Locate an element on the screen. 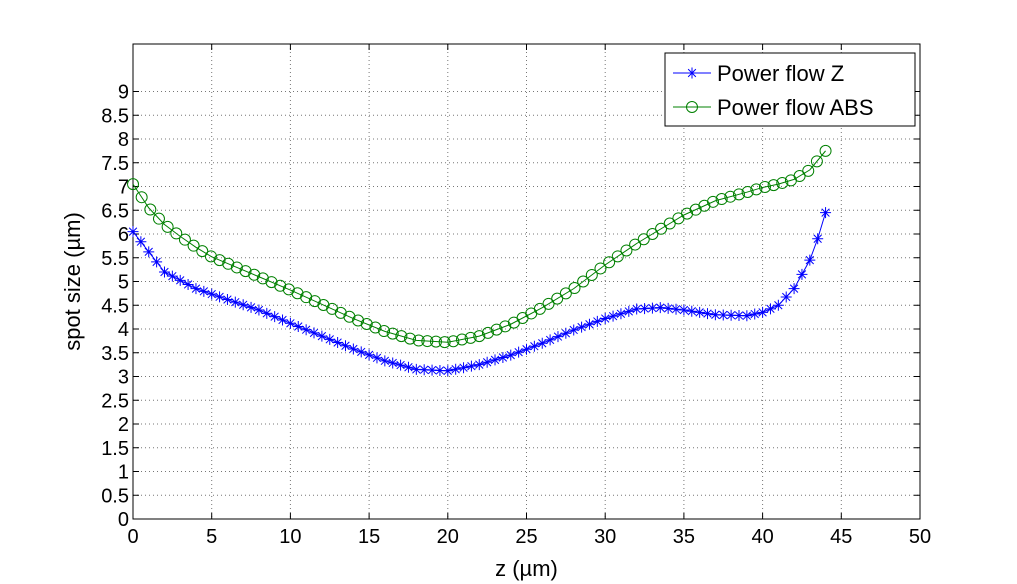 The height and width of the screenshot is (584, 1017). legend: Power flow Z Power flow ABS is located at coordinates (790, 89).